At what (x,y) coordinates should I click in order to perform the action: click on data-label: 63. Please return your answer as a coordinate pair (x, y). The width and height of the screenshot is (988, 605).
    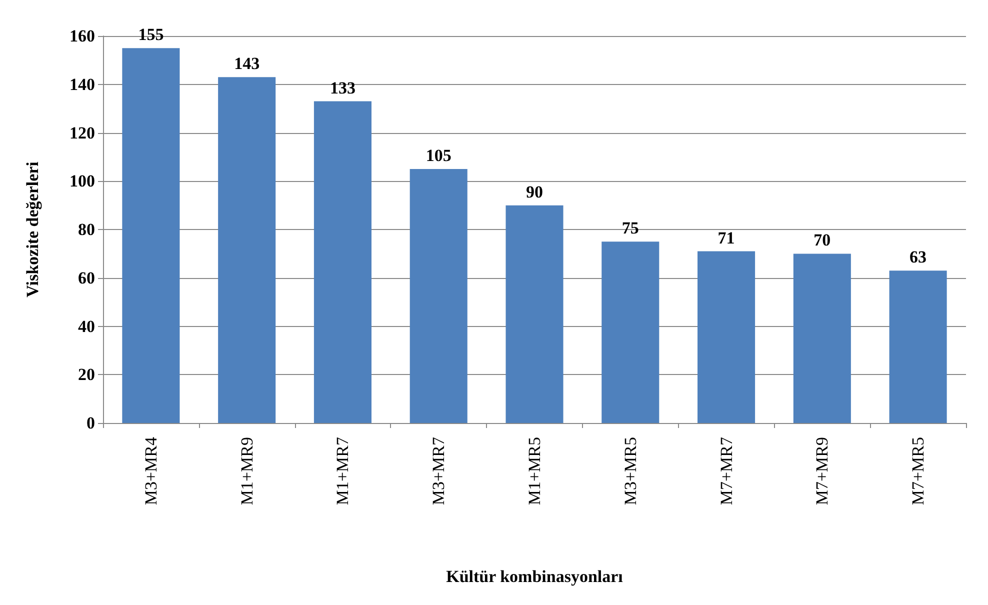
    Looking at the image, I should click on (918, 257).